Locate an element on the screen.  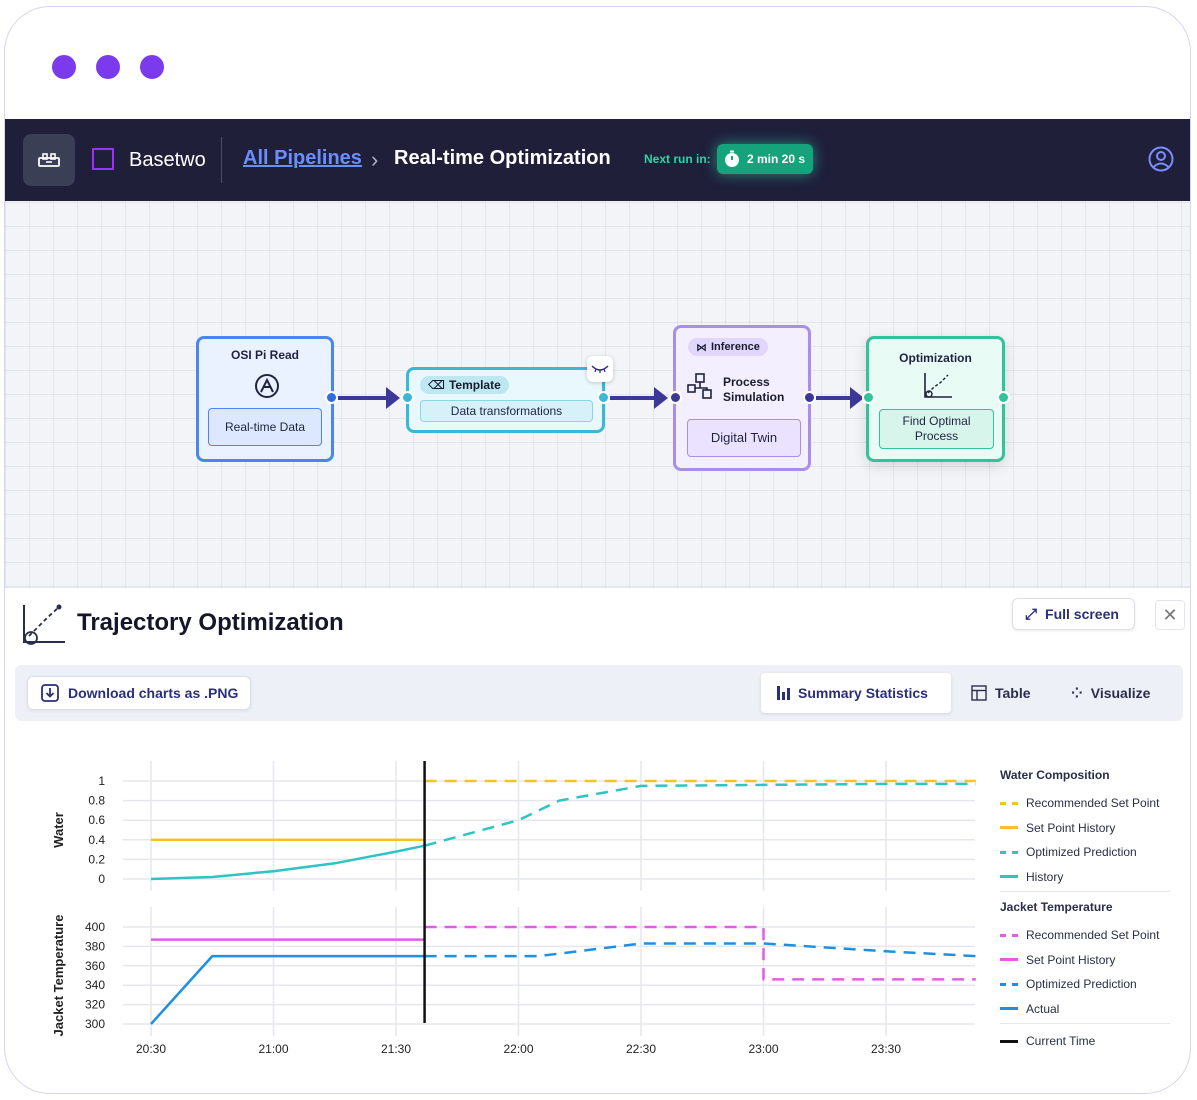
inference-badge: ⋈ Inference is located at coordinates (728, 347).